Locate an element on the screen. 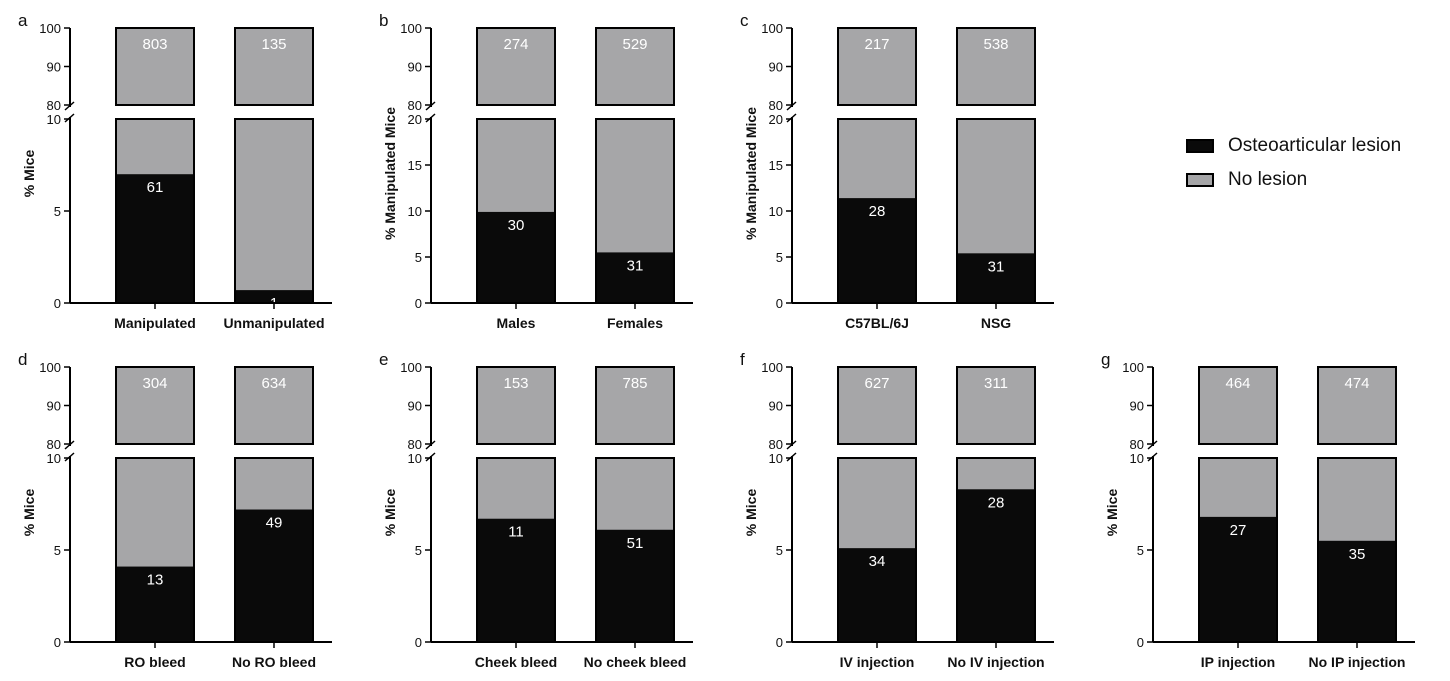 This screenshot has height=681, width=1450. panel-c-xlabel-2: NSG is located at coordinates (996, 323).